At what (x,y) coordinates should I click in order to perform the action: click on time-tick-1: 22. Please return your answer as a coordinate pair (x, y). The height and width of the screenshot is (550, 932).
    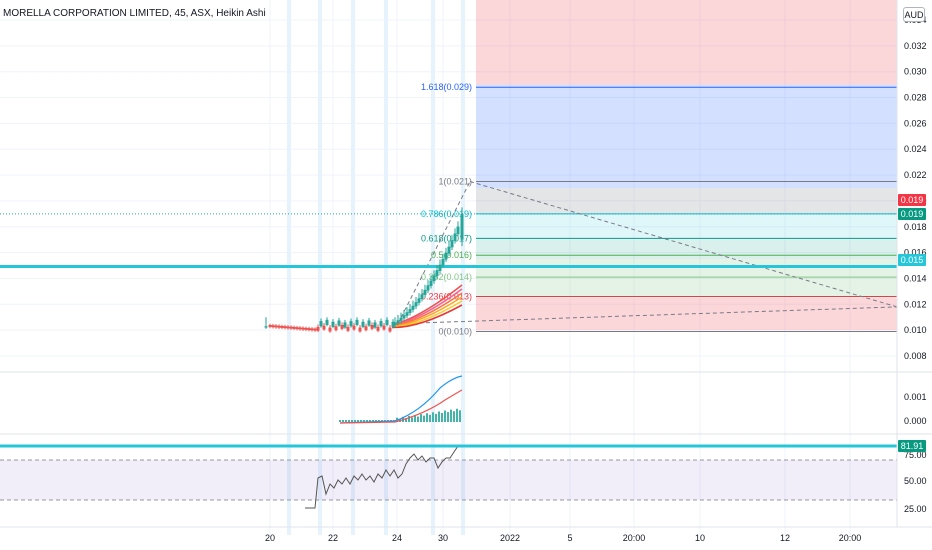
    Looking at the image, I should click on (333, 538).